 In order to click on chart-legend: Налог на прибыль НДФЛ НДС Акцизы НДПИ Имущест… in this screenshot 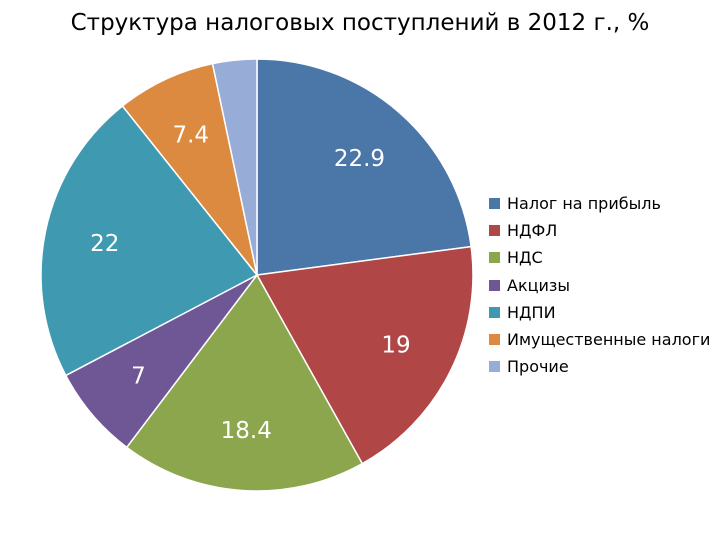, I will do `click(599, 285)`.